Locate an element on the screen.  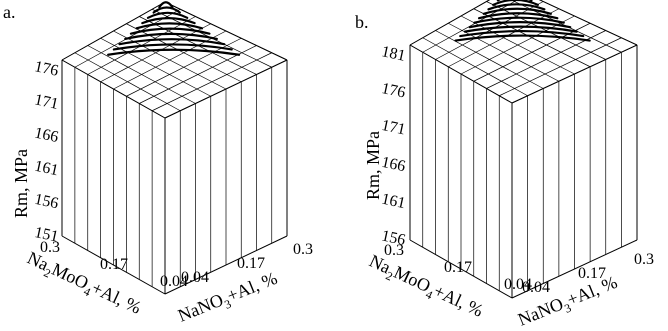
z-ticks-a: 176 171 166 161 156 151 is located at coordinates (46, 151).